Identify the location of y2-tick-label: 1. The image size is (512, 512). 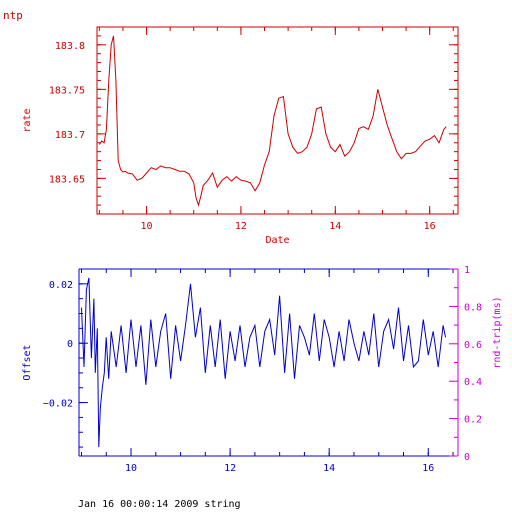
(467, 270).